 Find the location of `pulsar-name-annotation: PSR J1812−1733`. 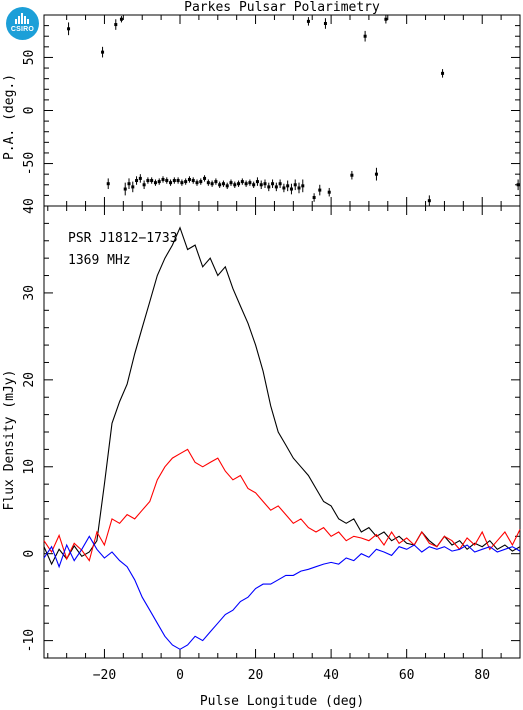

pulsar-name-annotation: PSR J1812−1733 is located at coordinates (123, 238).